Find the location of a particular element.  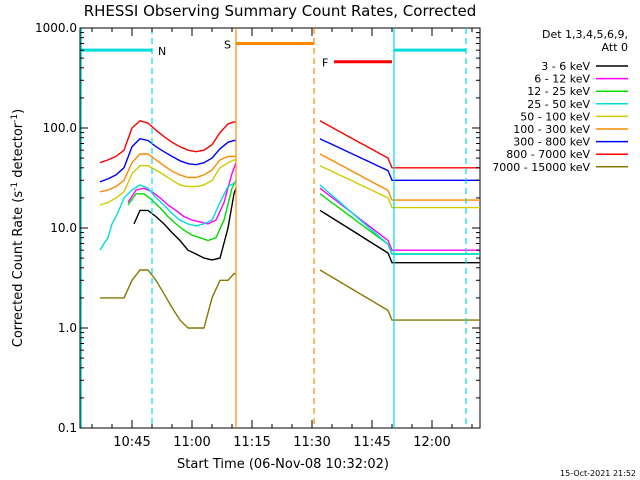

legend-label: 7000 - 15000 keV is located at coordinates (541, 167).